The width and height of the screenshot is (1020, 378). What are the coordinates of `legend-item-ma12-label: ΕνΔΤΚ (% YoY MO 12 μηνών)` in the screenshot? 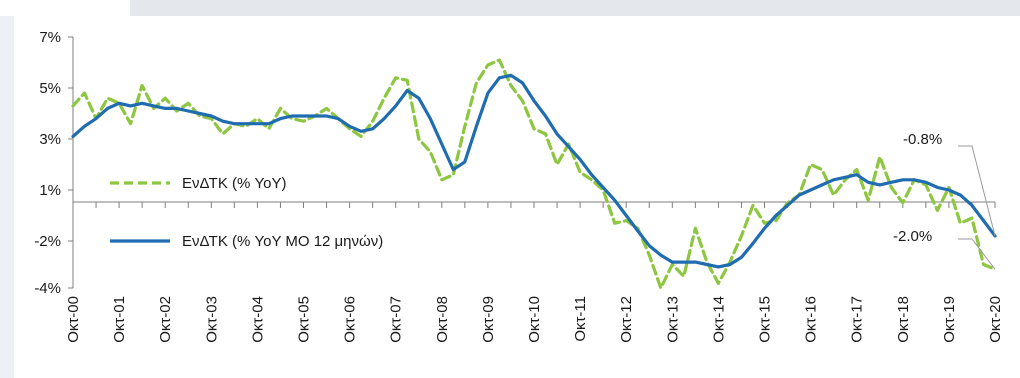 It's located at (282, 241).